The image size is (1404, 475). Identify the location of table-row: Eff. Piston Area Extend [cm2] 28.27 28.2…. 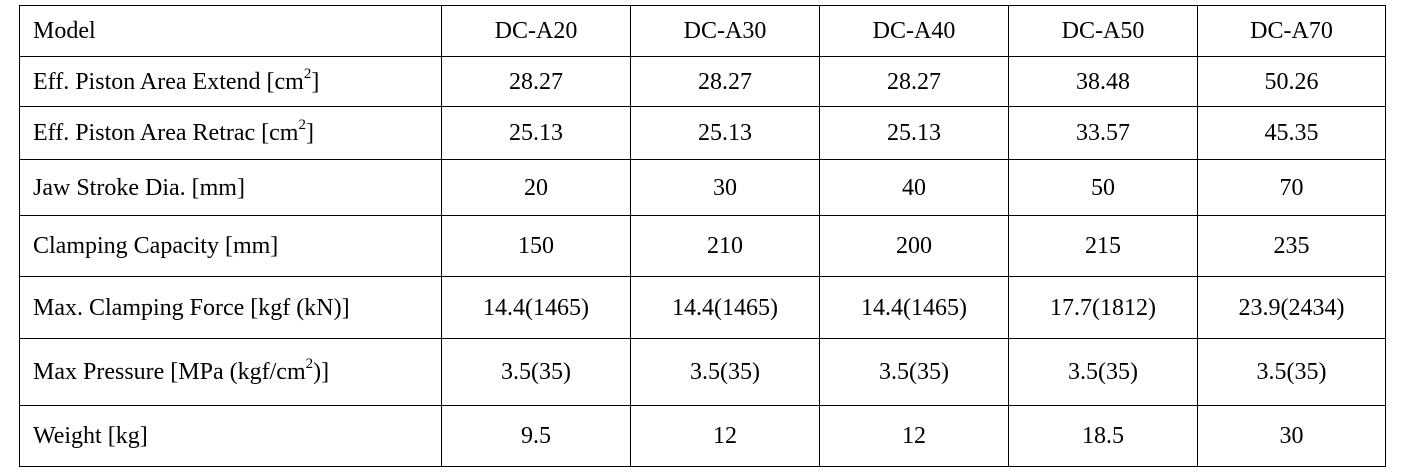
(702, 81).